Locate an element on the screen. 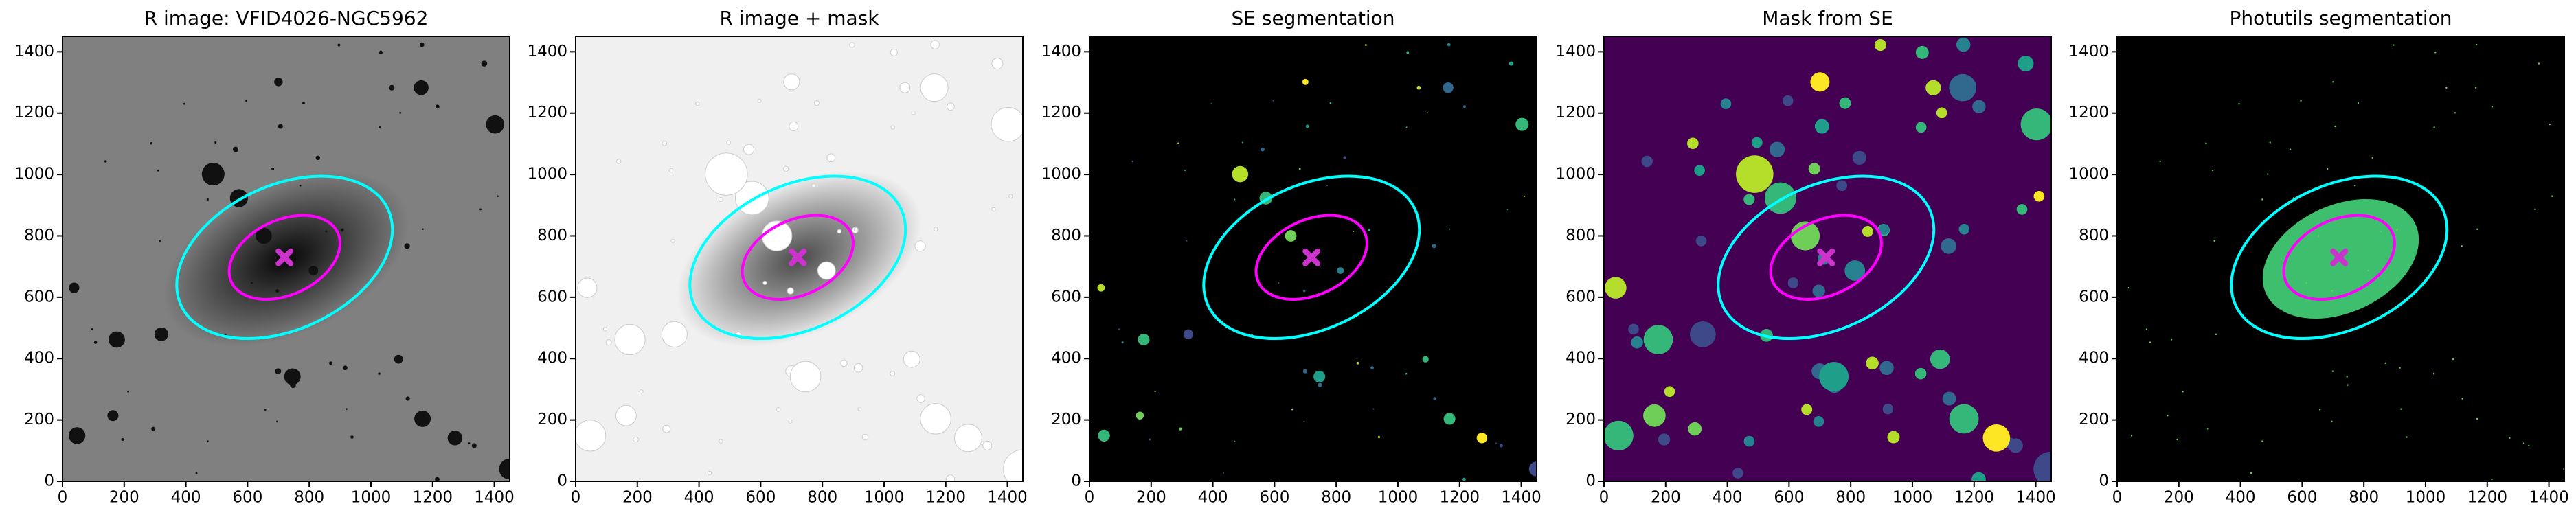 The height and width of the screenshot is (515, 2576). y-tick-label: 0 is located at coordinates (2104, 481).